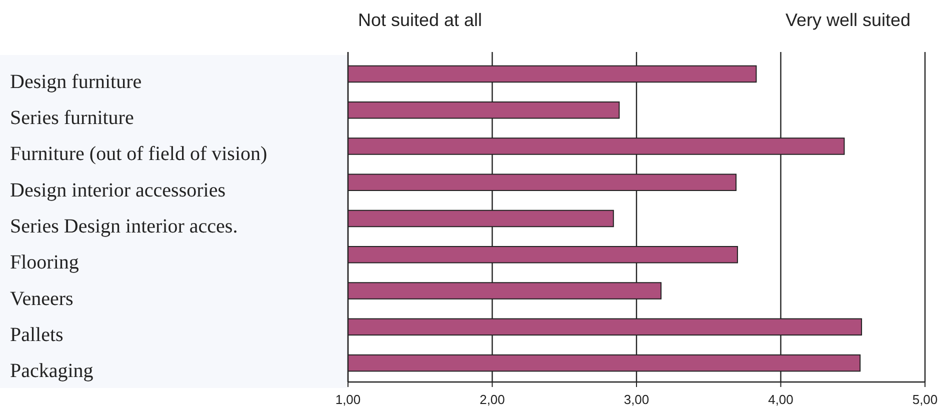 The height and width of the screenshot is (416, 947). What do you see at coordinates (139, 154) in the screenshot?
I see `y-tick-label: Furniture (out of field of vision)` at bounding box center [139, 154].